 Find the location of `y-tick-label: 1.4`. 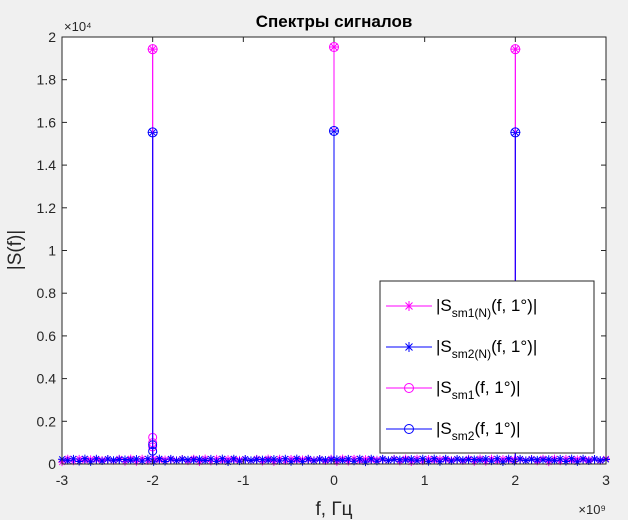

y-tick-label: 1.4 is located at coordinates (47, 165).